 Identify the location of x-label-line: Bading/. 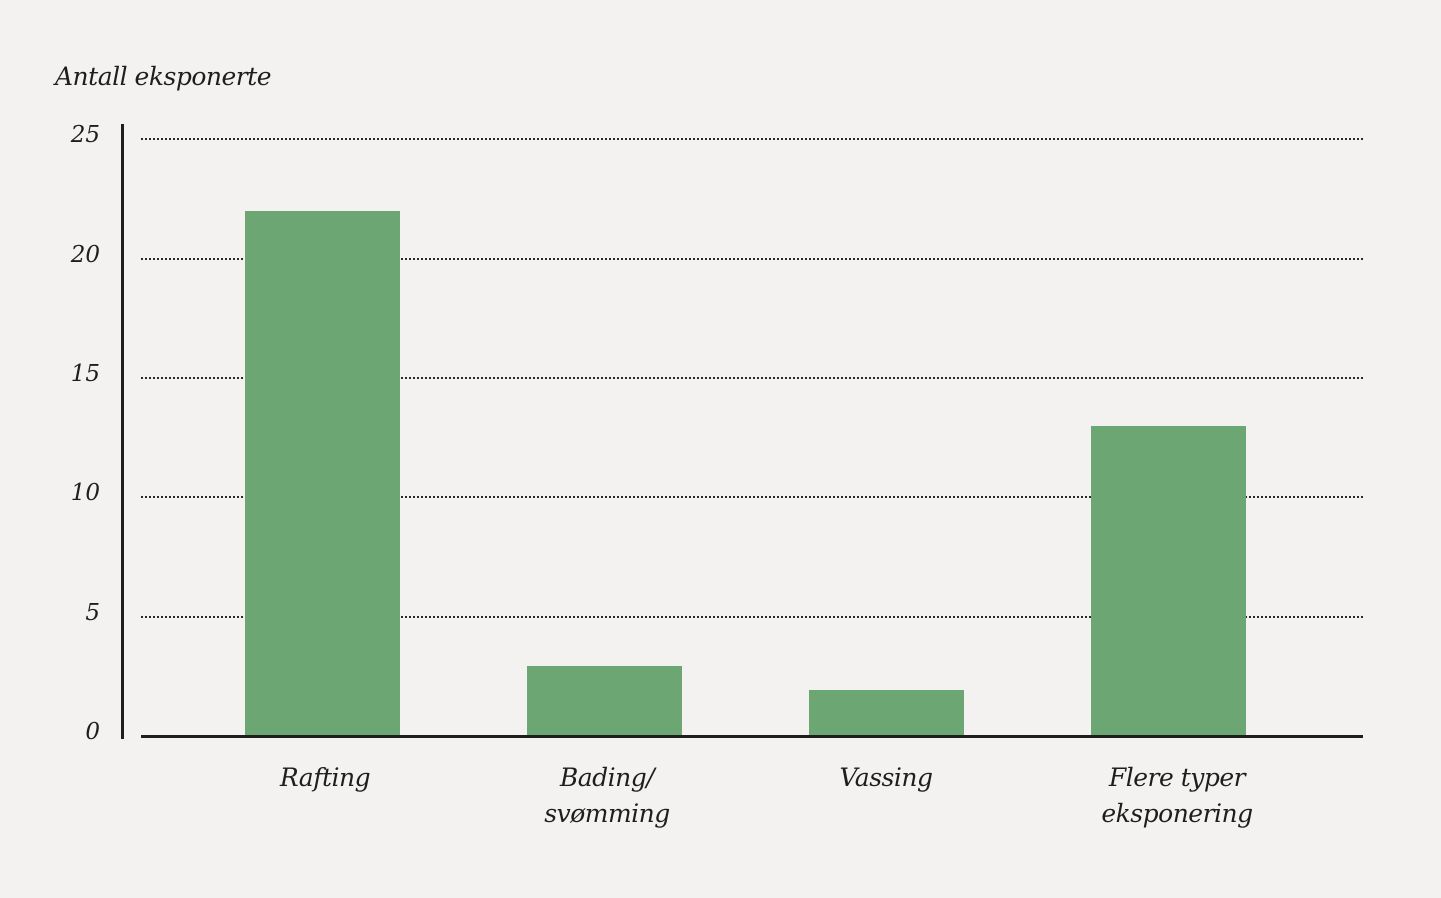
(607, 777).